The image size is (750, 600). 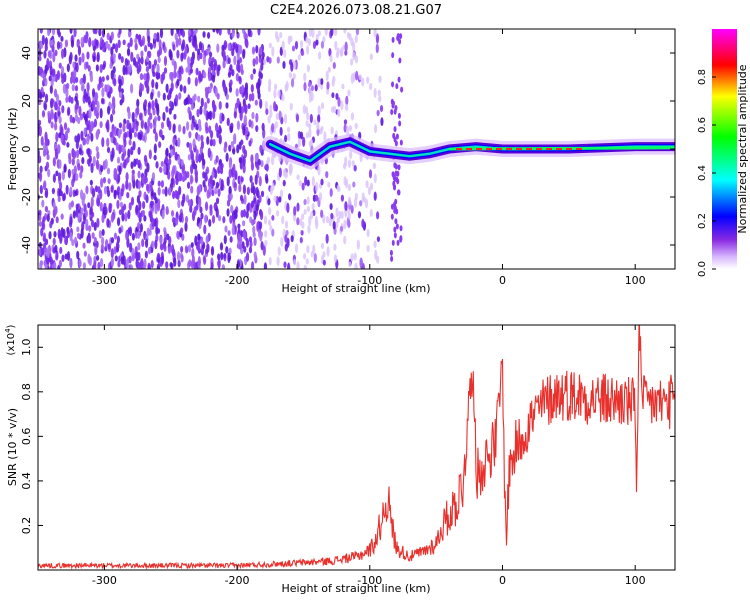 What do you see at coordinates (706, 173) in the screenshot?
I see `colorbar-ticks: 0.0 0.2 0.4 0.6 0.8` at bounding box center [706, 173].